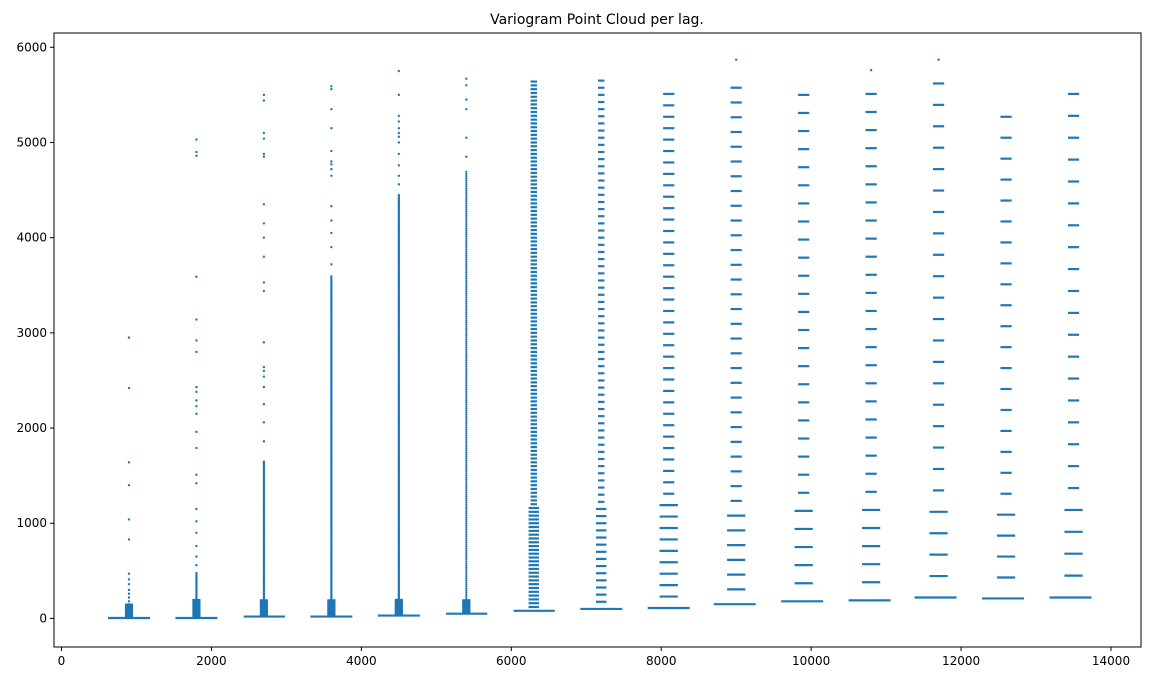 This screenshot has width=1149, height=682. What do you see at coordinates (511, 661) in the screenshot?
I see `x-tick-label: 6000` at bounding box center [511, 661].